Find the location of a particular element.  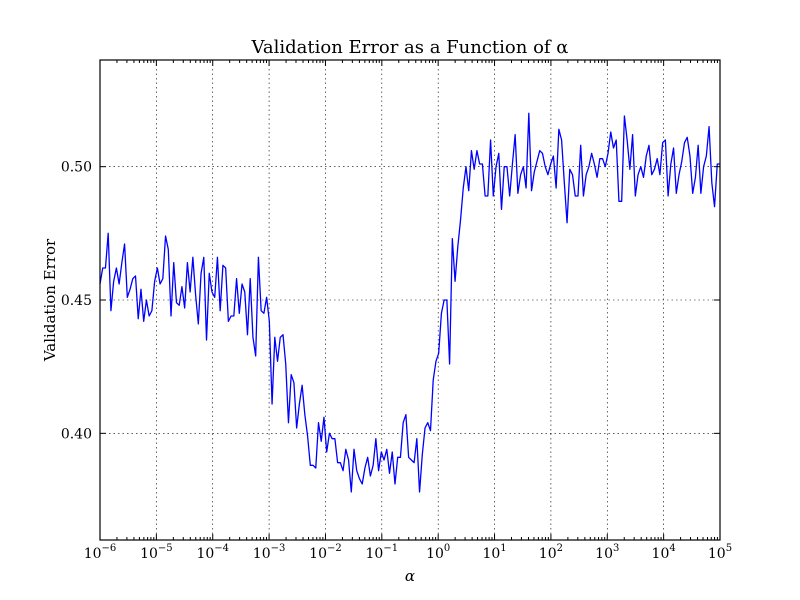

x-tick-label: 10² is located at coordinates (551, 552).